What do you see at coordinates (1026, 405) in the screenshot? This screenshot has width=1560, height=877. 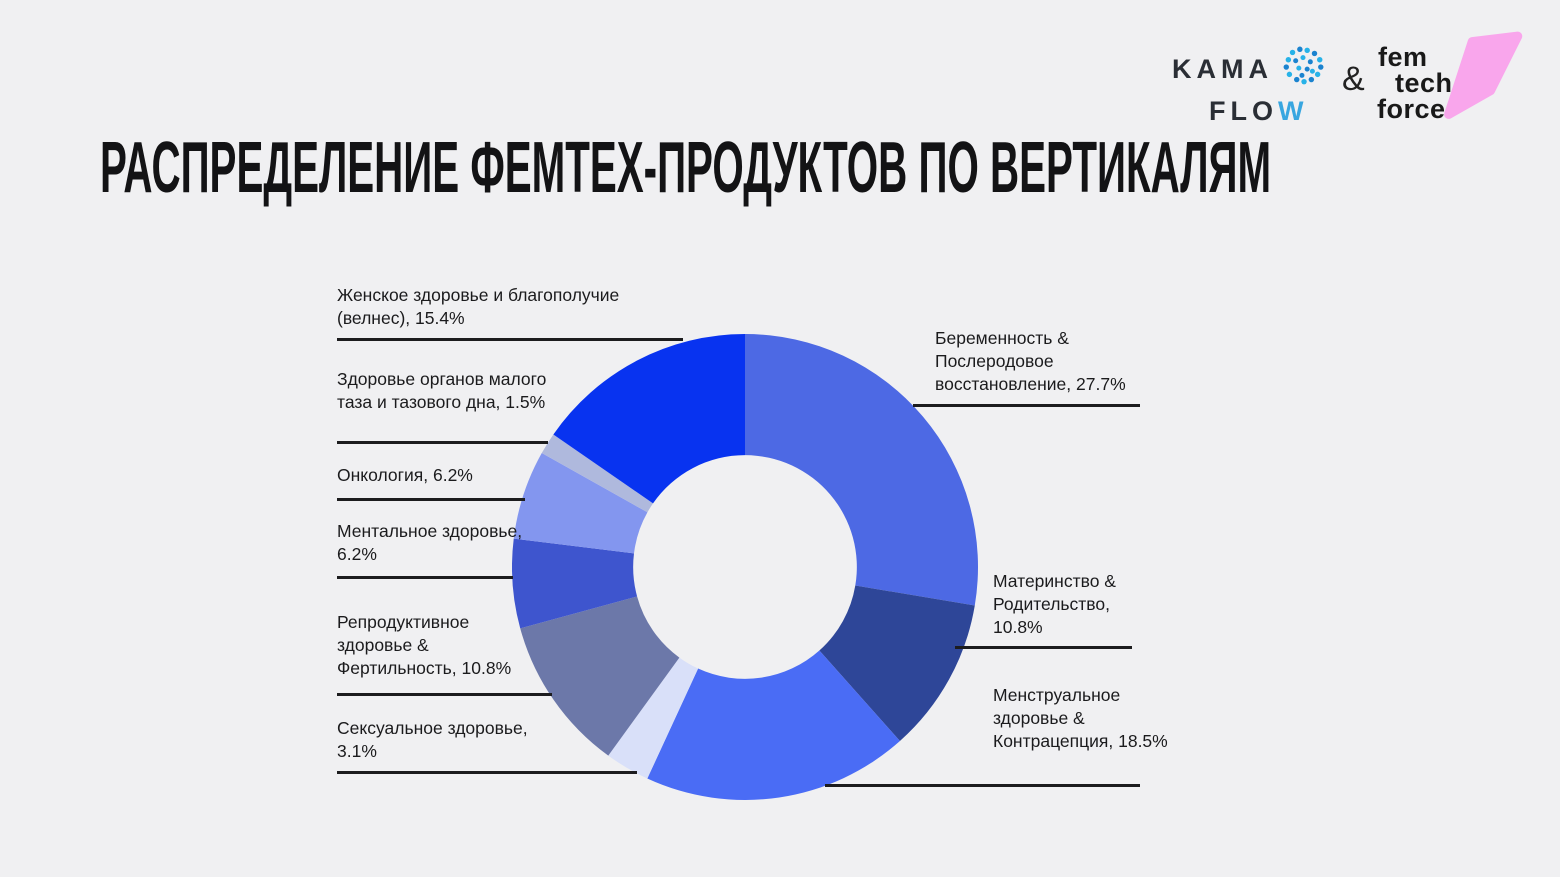 I see `callout-line-pregnancy` at bounding box center [1026, 405].